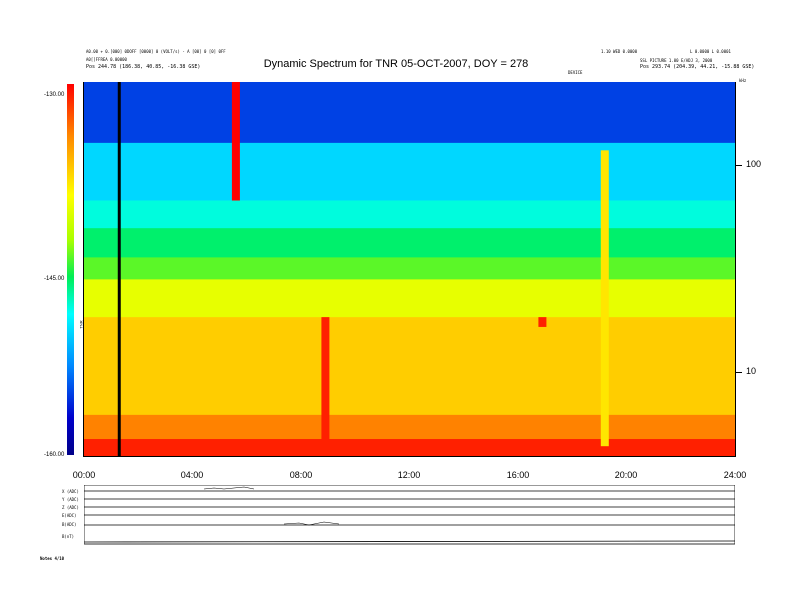  I want to click on y-tick-10: 10, so click(751, 371).